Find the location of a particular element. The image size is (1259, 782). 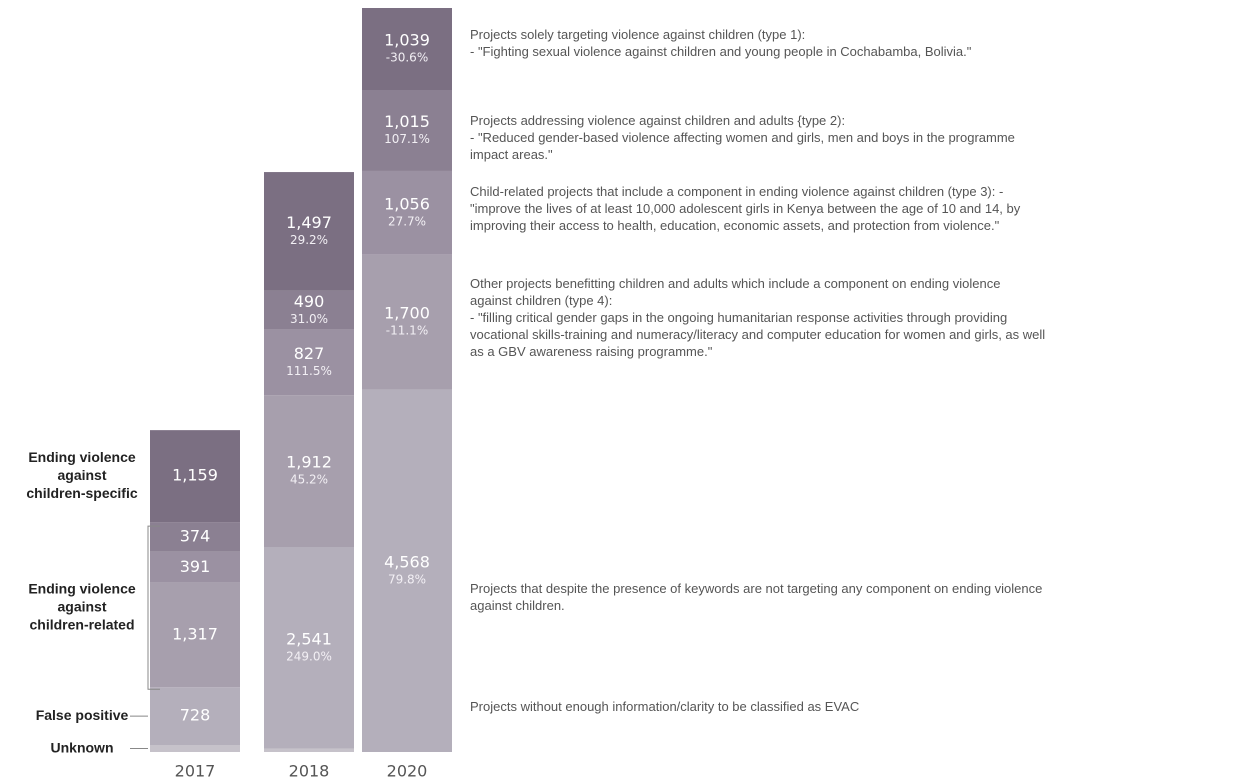

change-label: 29.2% is located at coordinates (309, 240).